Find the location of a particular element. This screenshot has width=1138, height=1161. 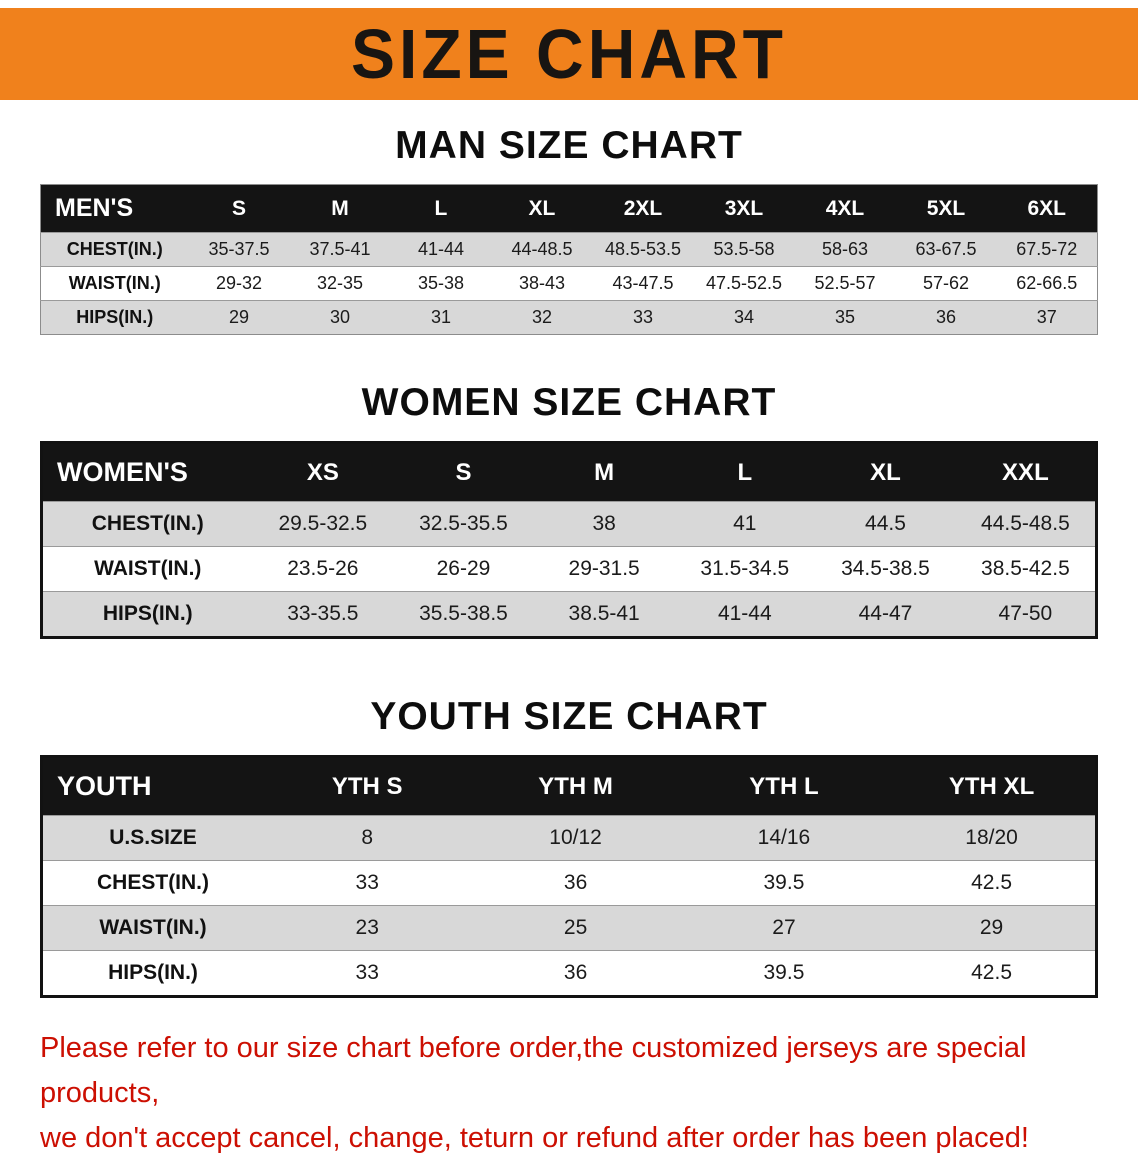

table-header-row: YOUTH YTH S YTH M YTH L YTH XL is located at coordinates (569, 786).